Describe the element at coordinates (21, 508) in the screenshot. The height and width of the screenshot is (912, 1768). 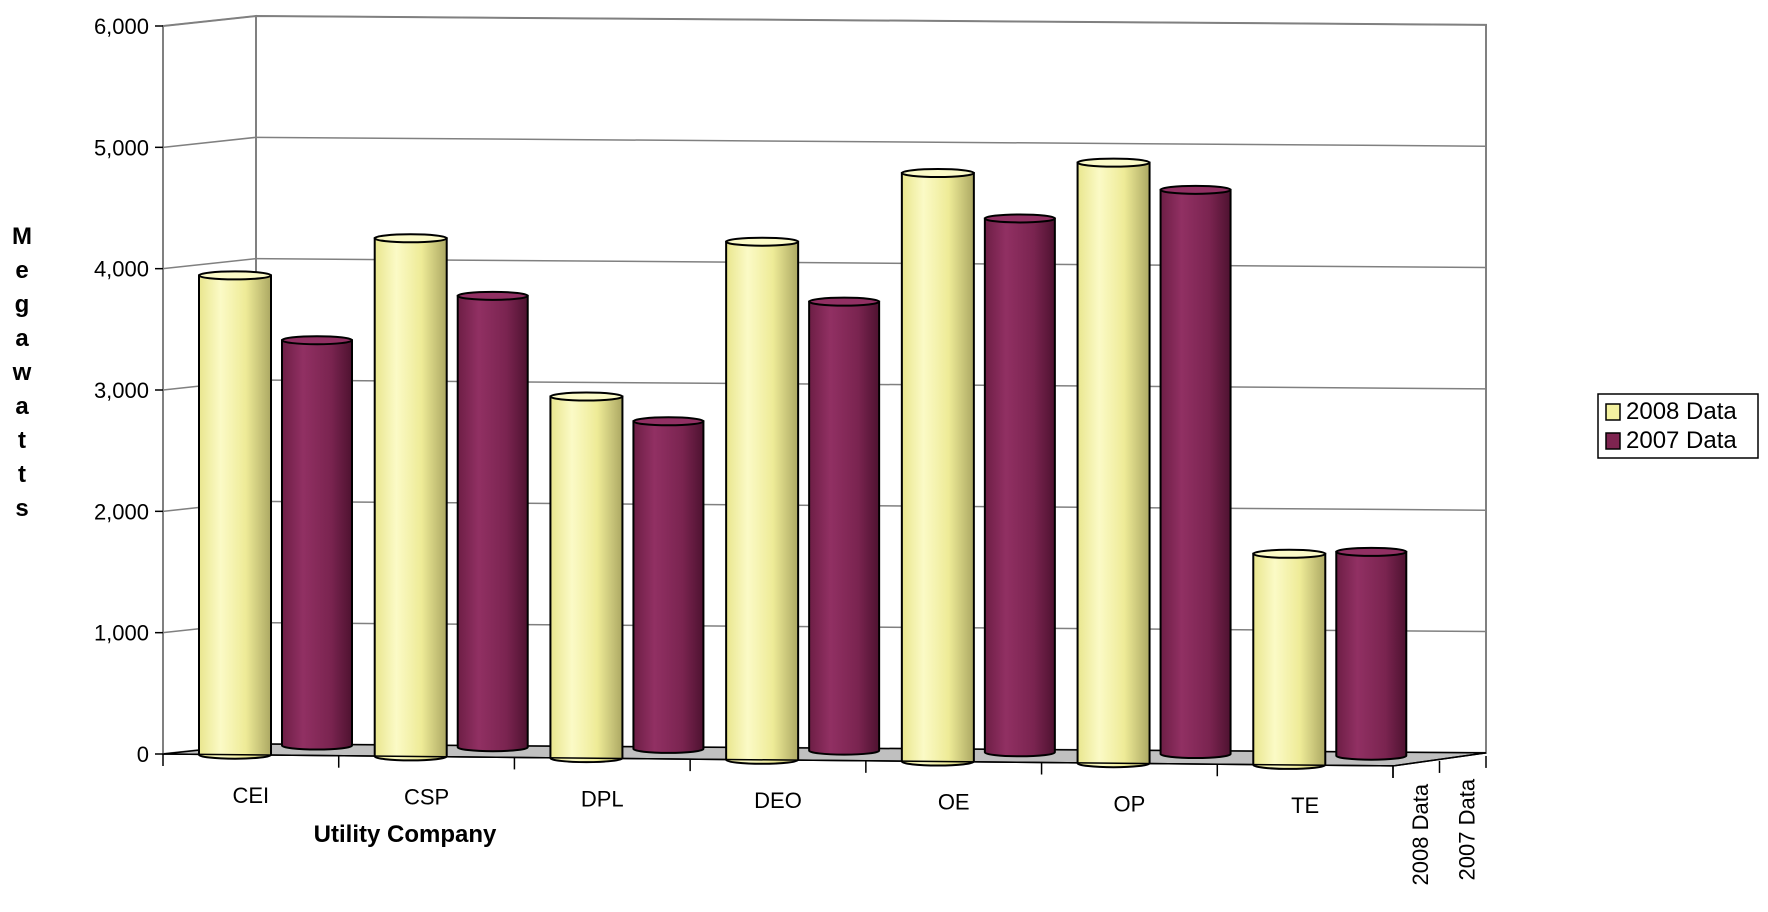
I see `y-axis-title-letter: s` at that location.